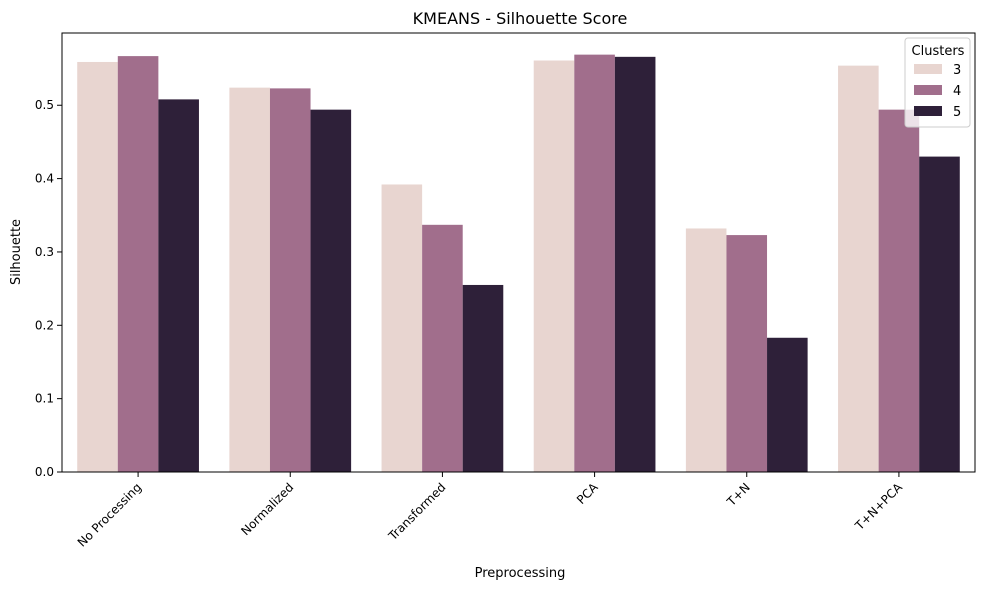  What do you see at coordinates (416, 511) in the screenshot?
I see `x-tick-label: Transformed` at bounding box center [416, 511].